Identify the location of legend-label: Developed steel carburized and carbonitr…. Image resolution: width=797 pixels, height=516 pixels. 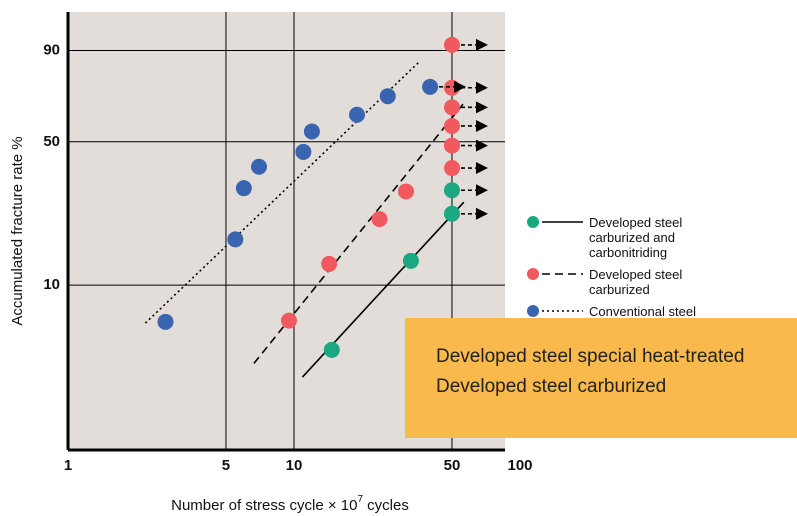
(636, 237).